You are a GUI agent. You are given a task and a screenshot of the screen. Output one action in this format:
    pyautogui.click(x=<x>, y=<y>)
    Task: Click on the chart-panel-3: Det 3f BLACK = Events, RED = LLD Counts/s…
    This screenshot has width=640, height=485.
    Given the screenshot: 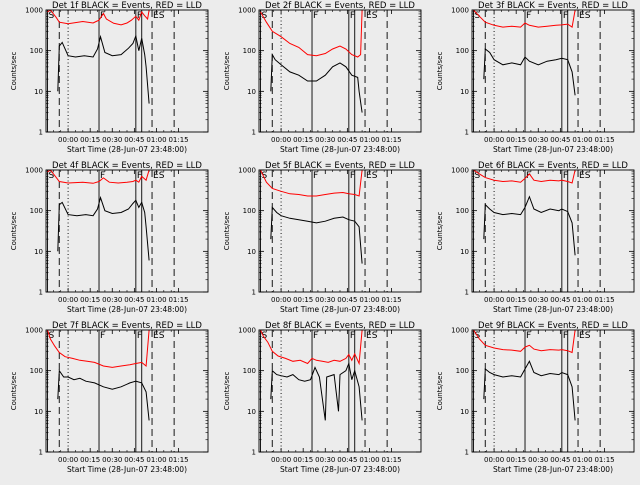 What is the action you would take?
    pyautogui.click(x=535, y=77)
    